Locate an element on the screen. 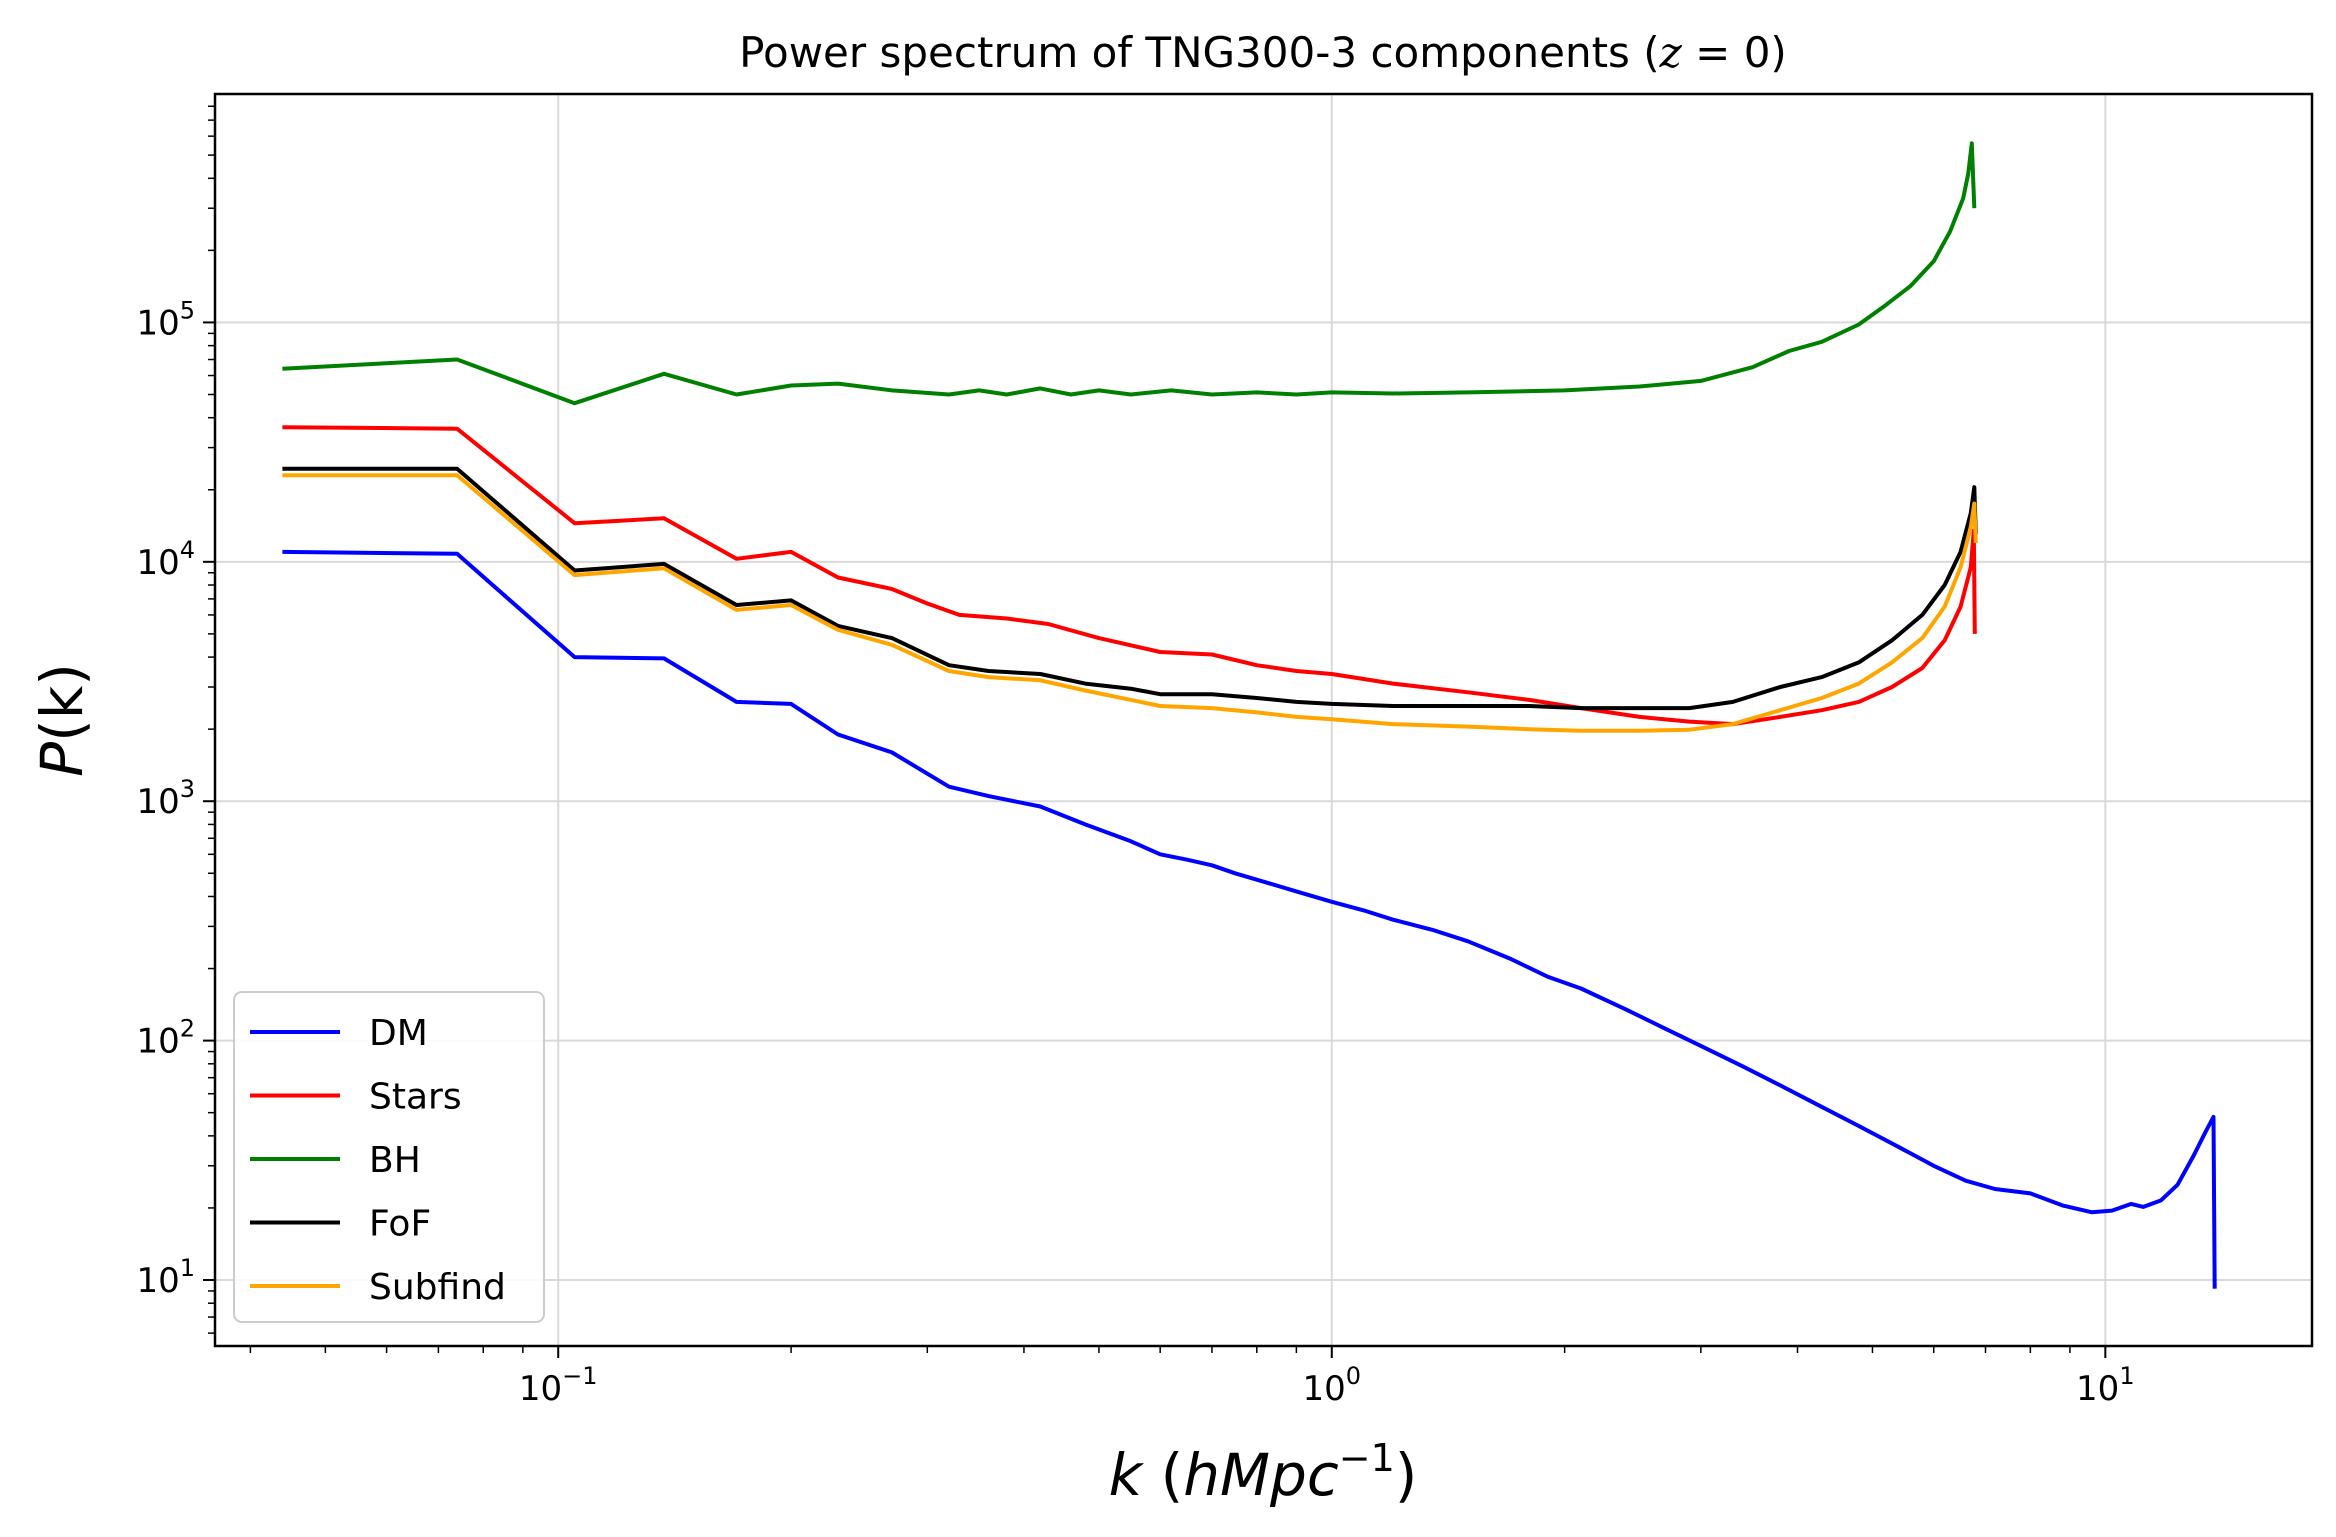 This screenshot has width=2336, height=1537. legend-label-subfind: Subfind is located at coordinates (437, 1287).